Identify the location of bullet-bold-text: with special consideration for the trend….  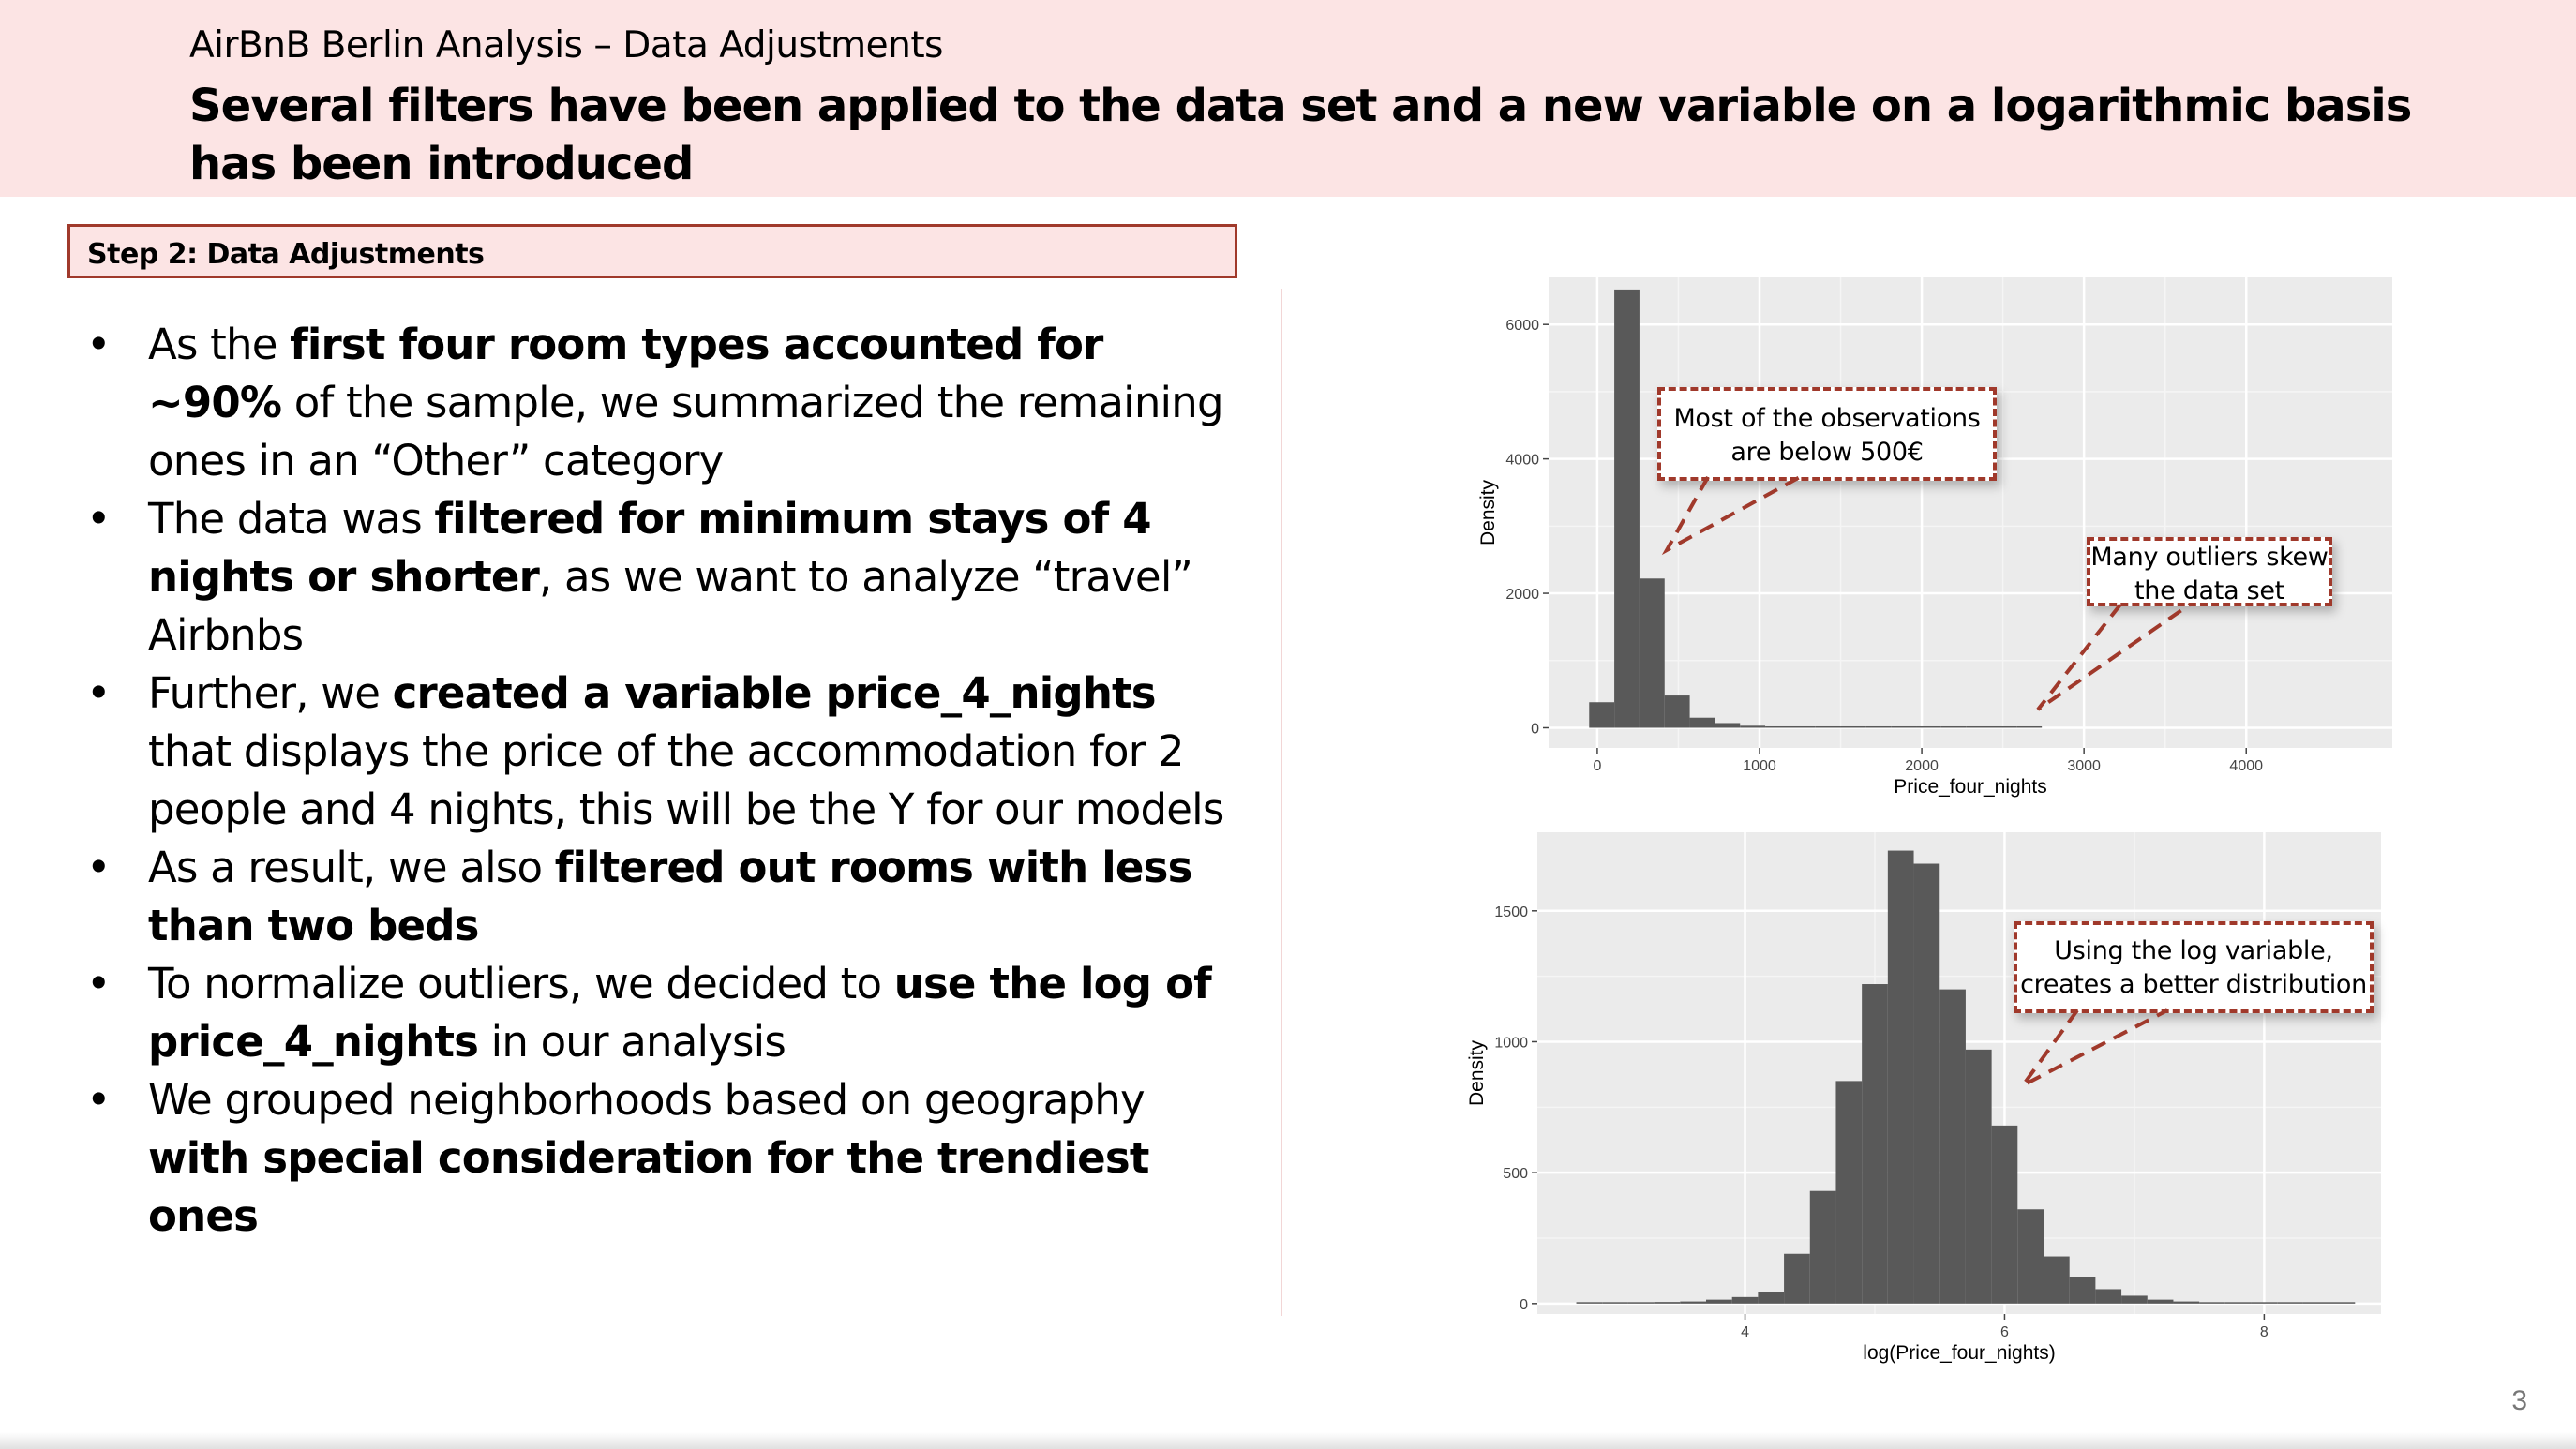
(649, 1187).